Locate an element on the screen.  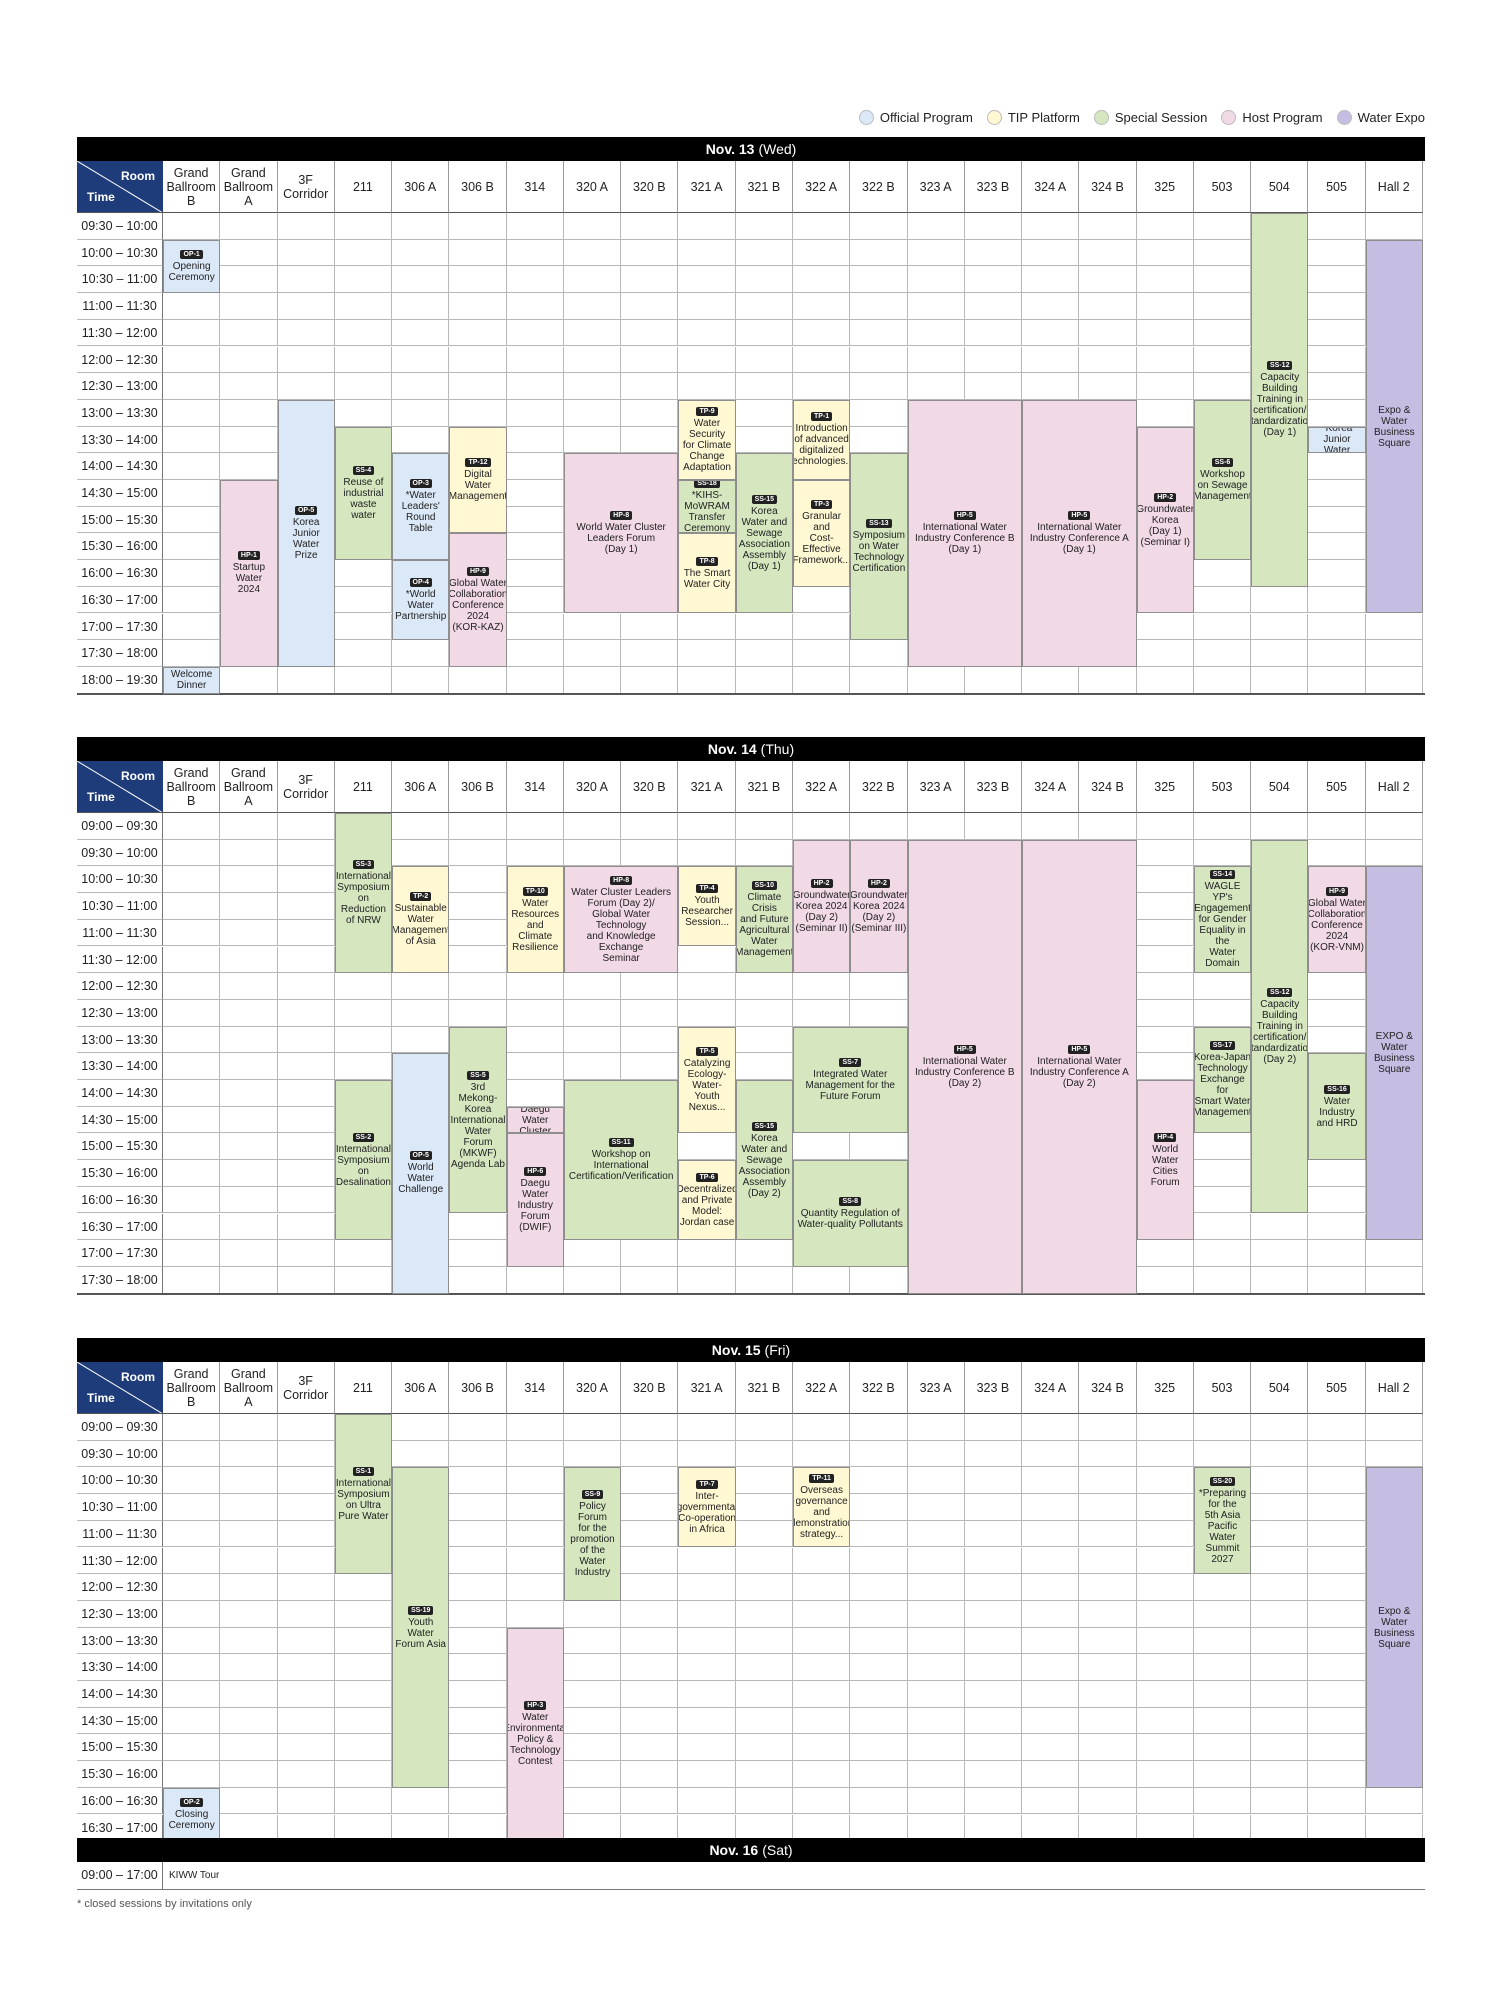
time-slot: 17:00 – 17:30 is located at coordinates (120, 1253).